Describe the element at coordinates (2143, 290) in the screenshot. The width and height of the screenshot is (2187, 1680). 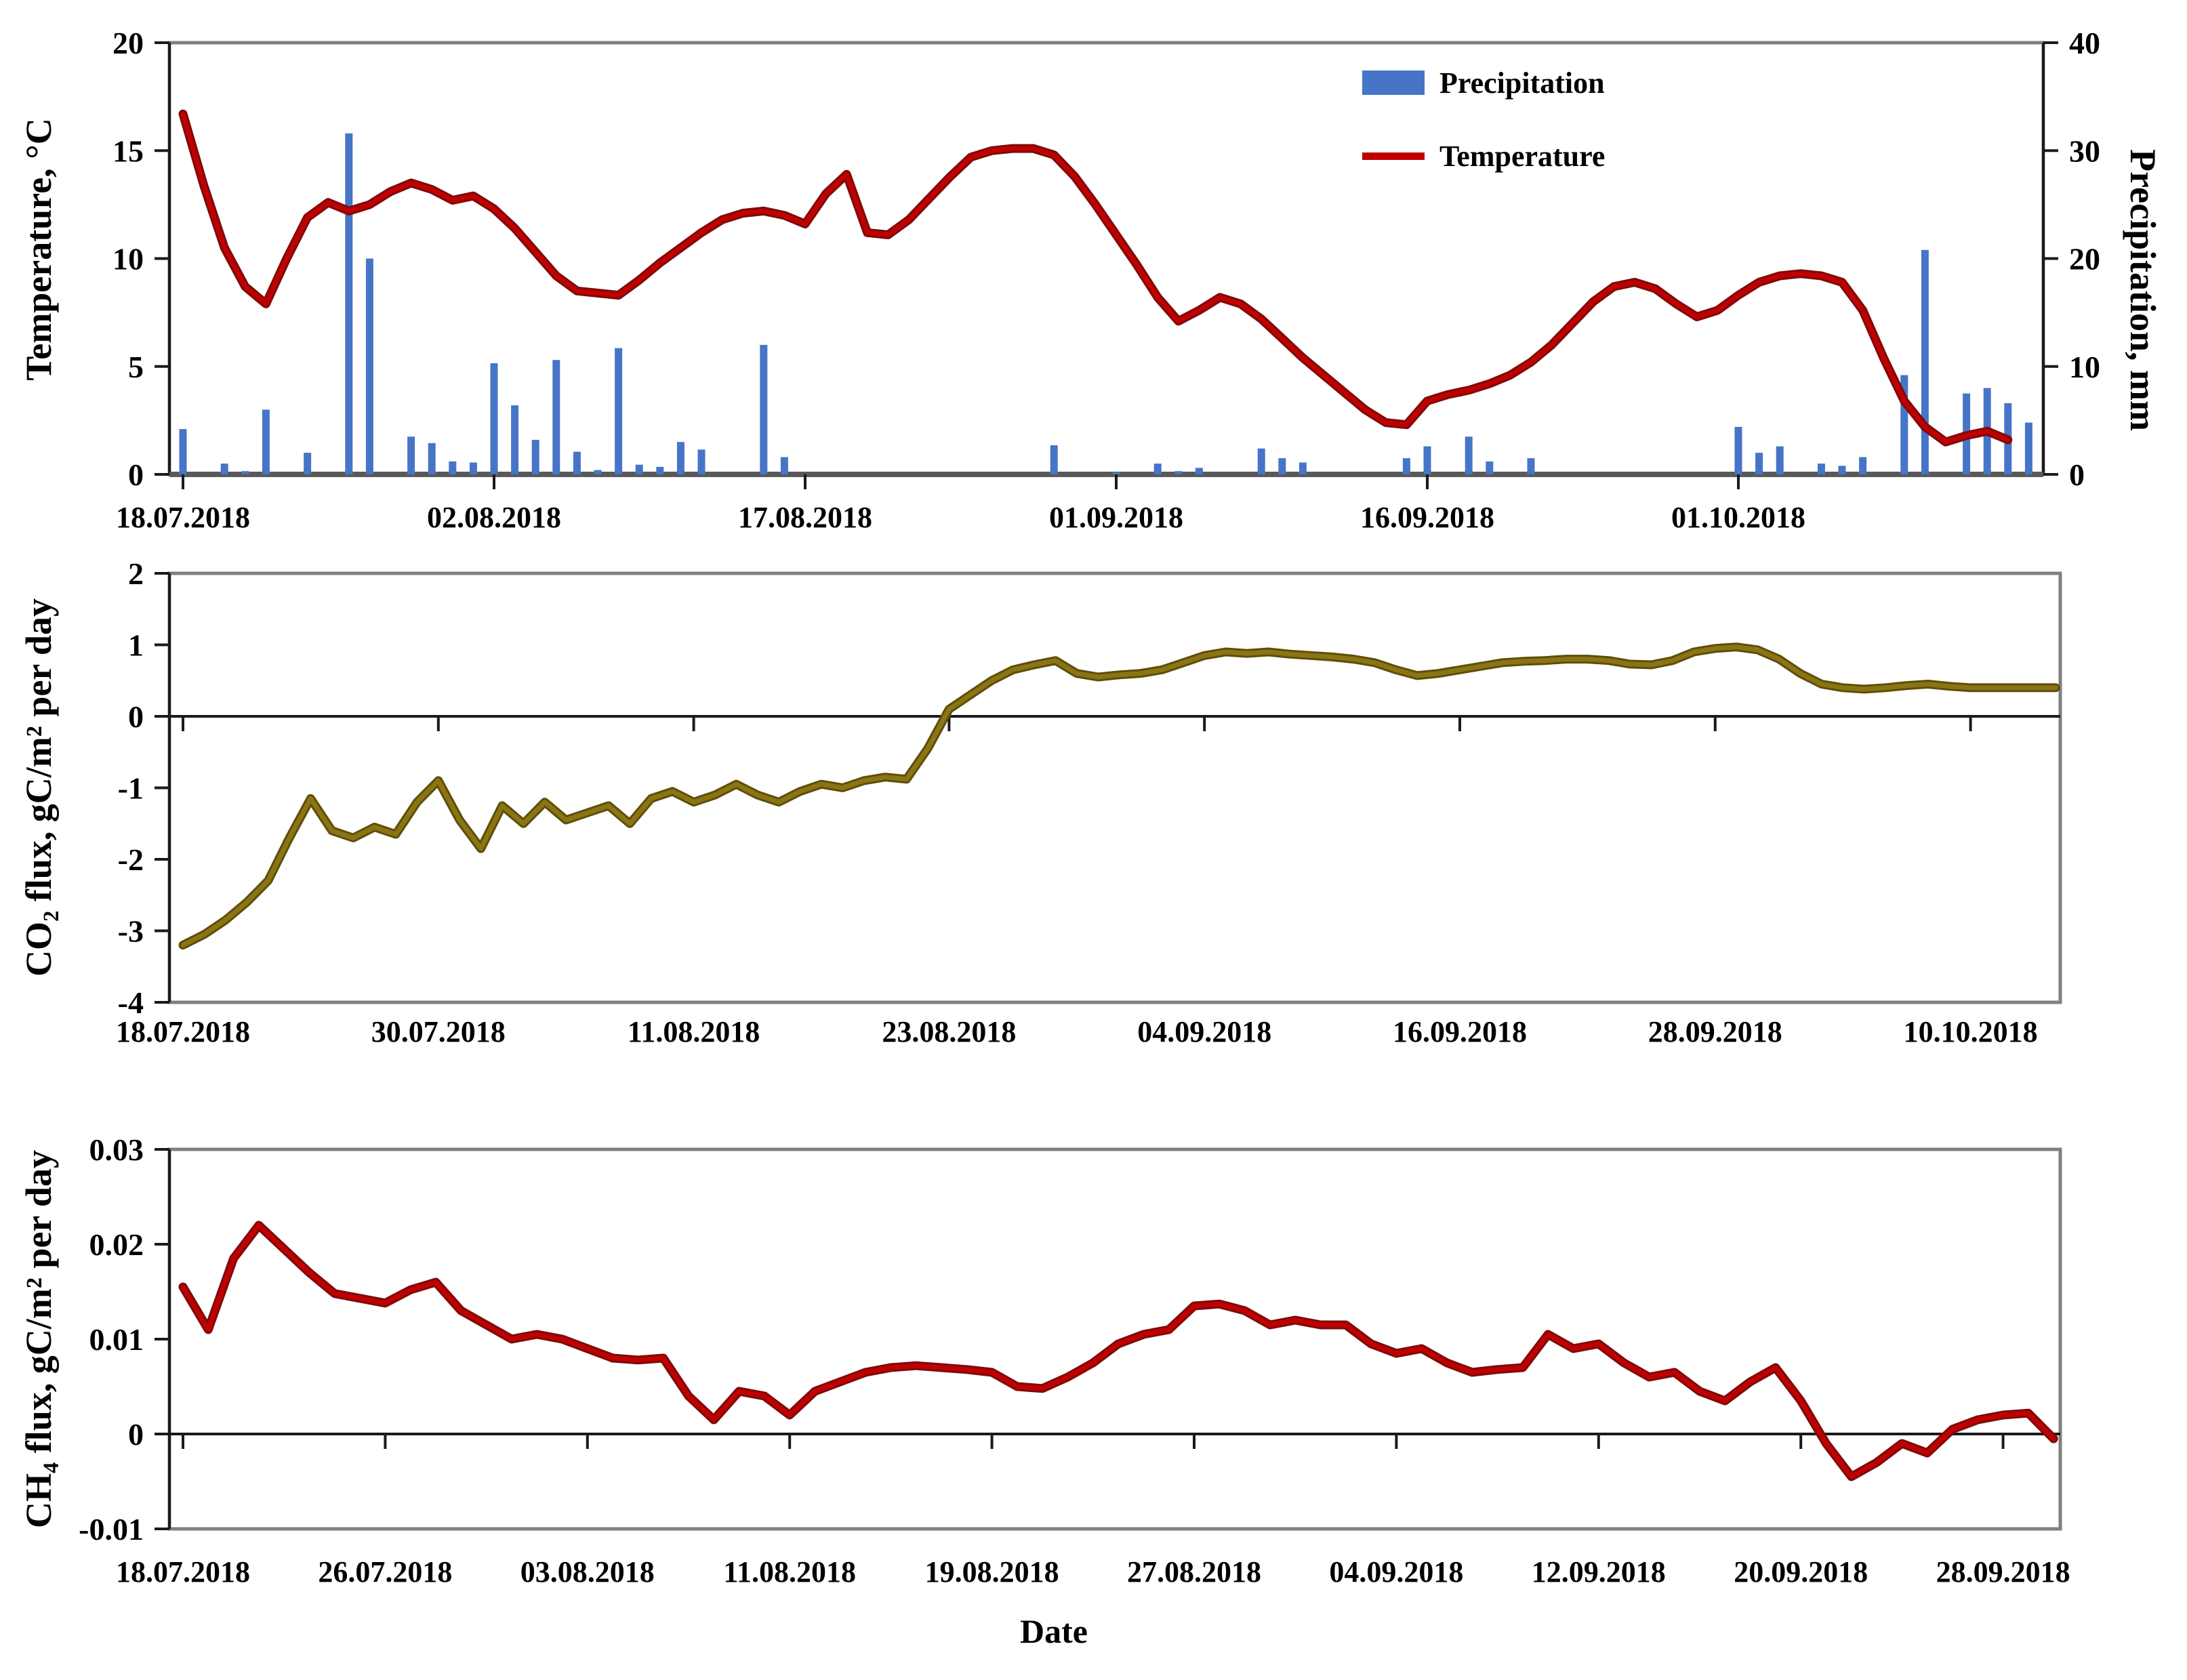
I see `right-axis-title-precipitation: Precipitation, mm` at that location.